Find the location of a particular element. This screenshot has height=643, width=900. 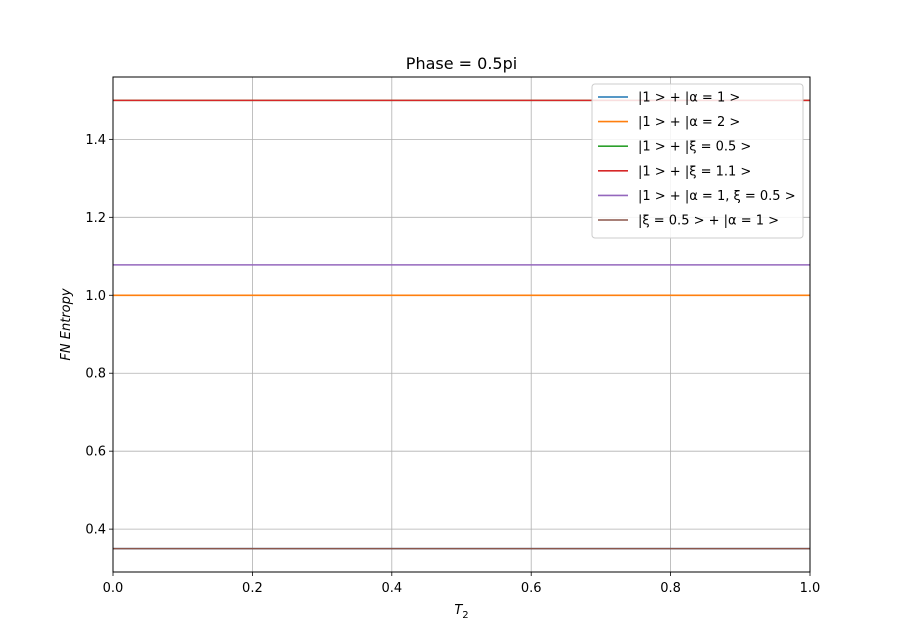

y-tick-label: 0.8 is located at coordinates (95, 374).